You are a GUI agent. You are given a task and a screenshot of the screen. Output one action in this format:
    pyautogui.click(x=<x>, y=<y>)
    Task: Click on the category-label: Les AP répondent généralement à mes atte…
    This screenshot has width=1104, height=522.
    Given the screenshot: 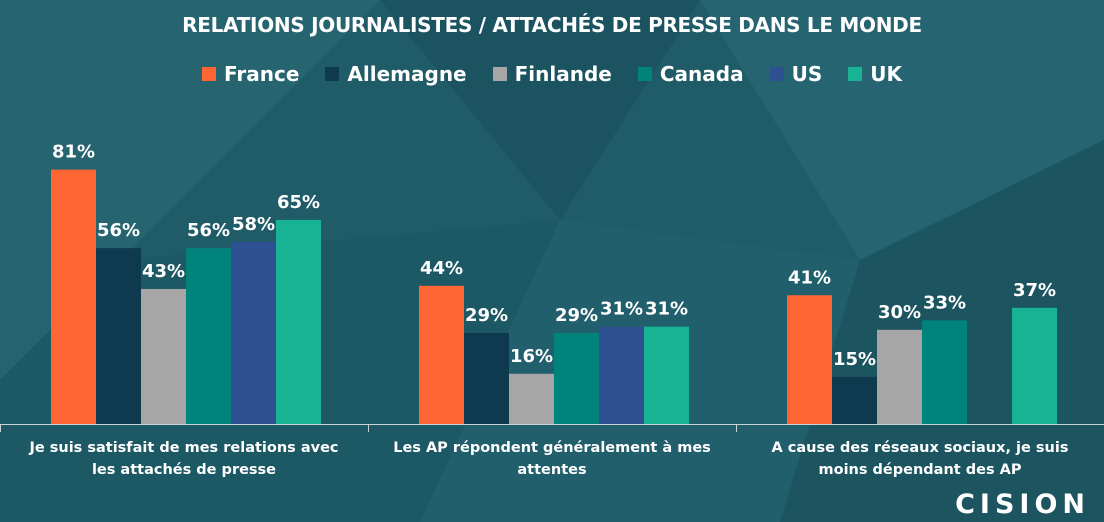 What is the action you would take?
    pyautogui.click(x=552, y=459)
    